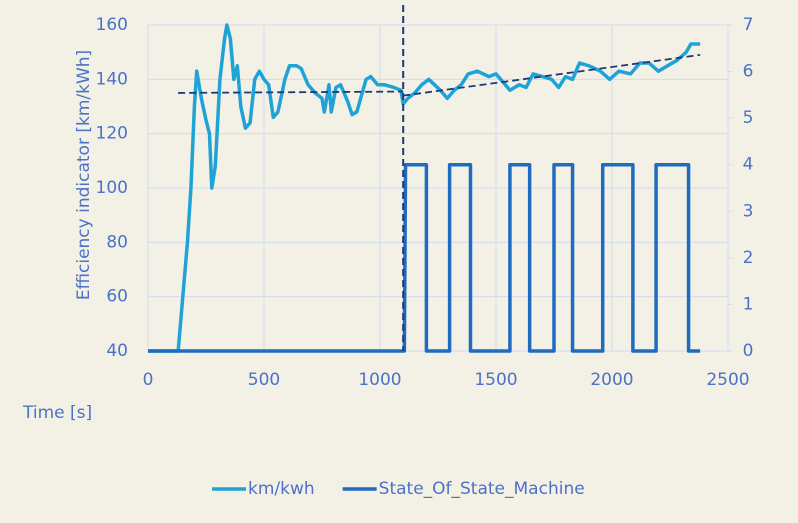  I want to click on y-tick-label: 160, so click(112, 25).